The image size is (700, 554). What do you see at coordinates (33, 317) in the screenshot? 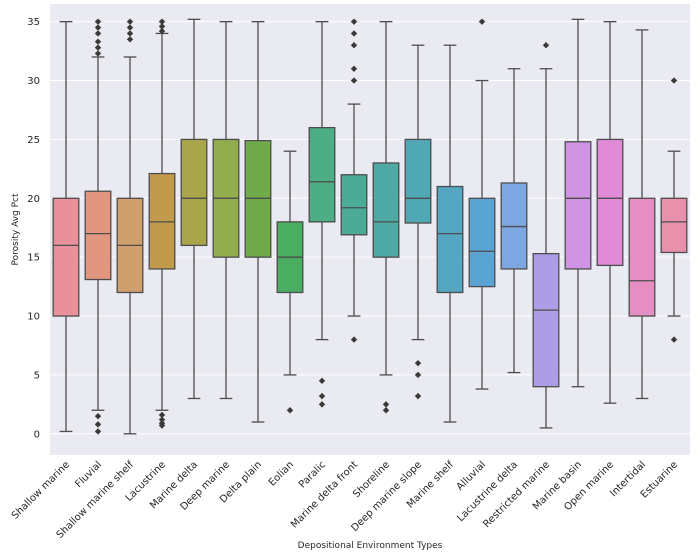
I see `y-tick-label: 10` at bounding box center [33, 317].